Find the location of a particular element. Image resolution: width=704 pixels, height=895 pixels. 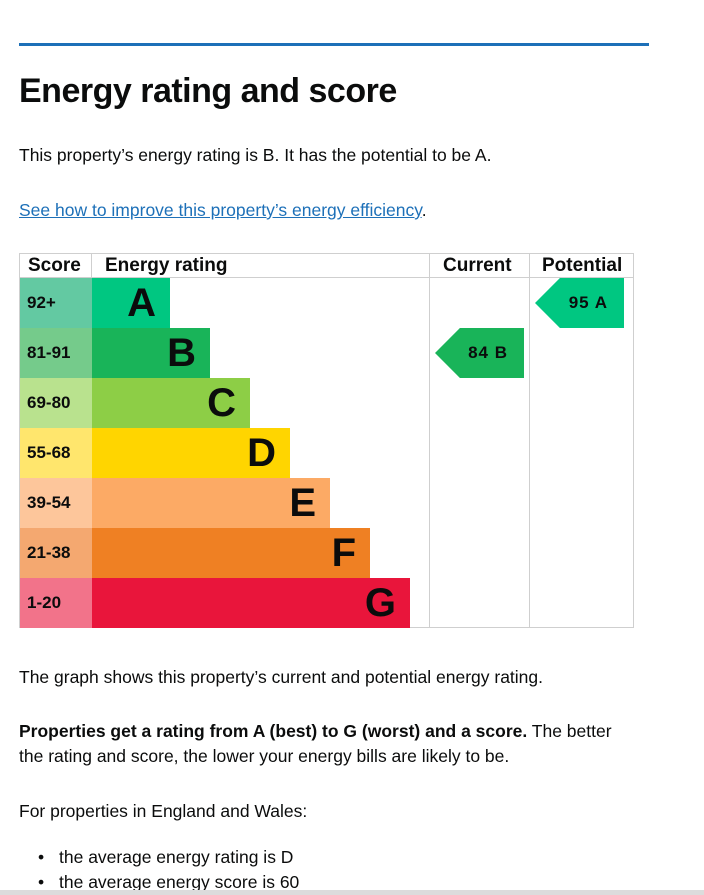

header-divider is located at coordinates (326, 277).